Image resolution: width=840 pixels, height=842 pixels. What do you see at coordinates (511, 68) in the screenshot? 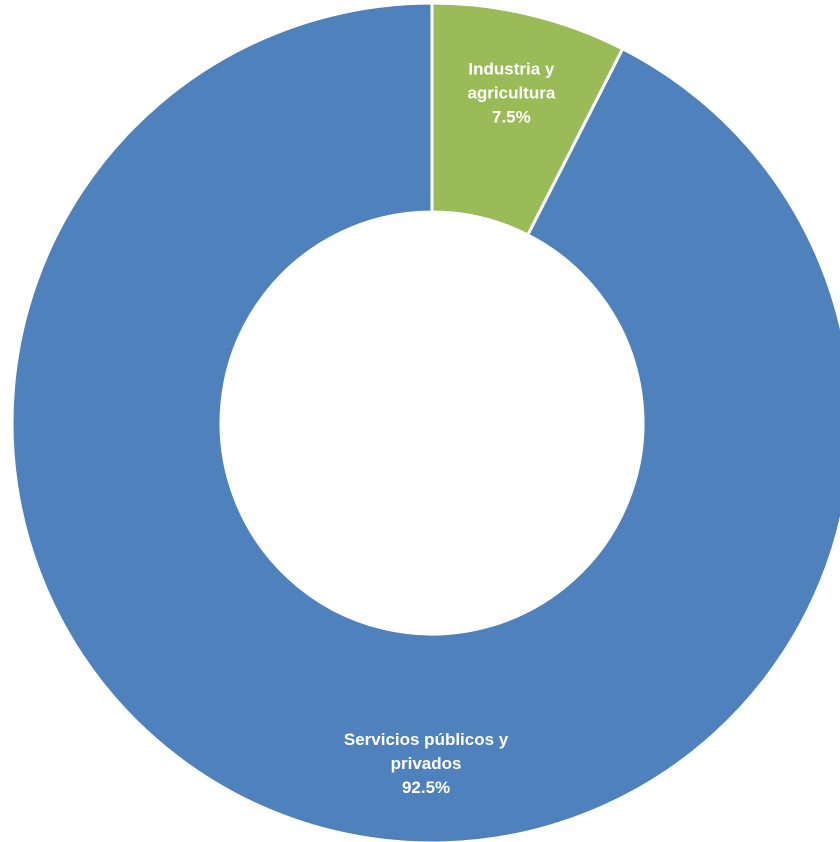
I see `data-label-line: Industria y` at bounding box center [511, 68].